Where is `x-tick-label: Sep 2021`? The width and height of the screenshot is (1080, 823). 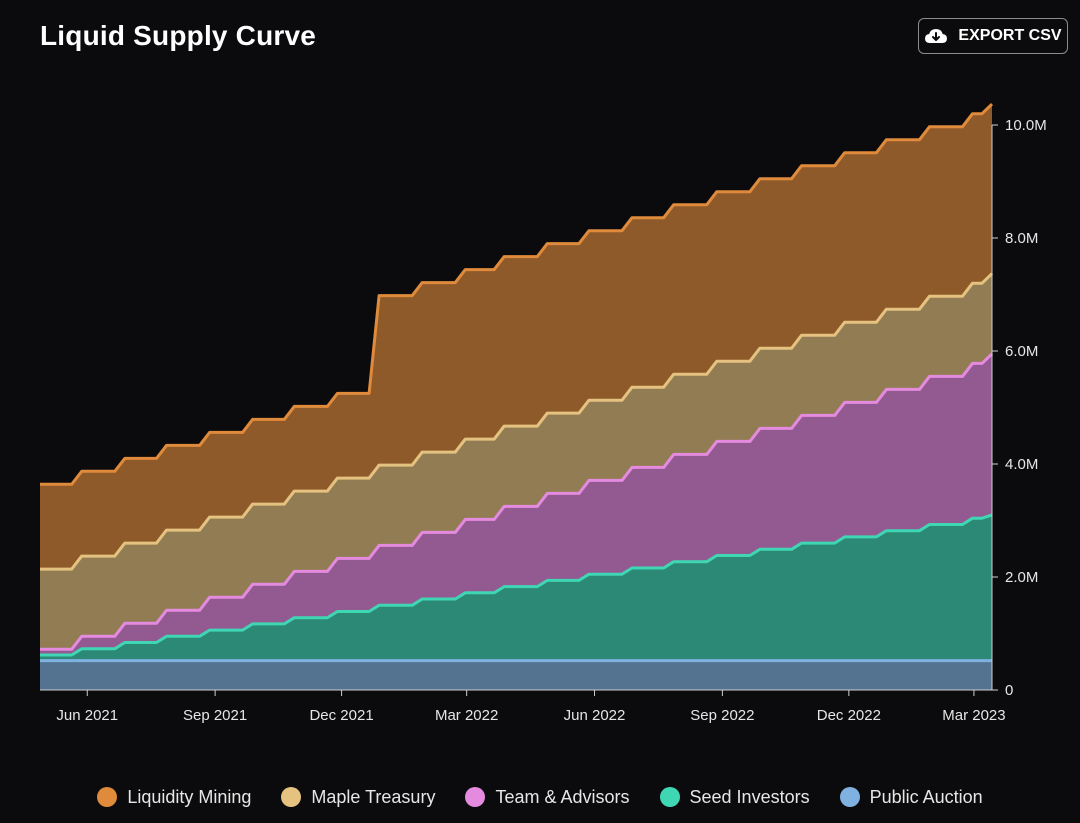
x-tick-label: Sep 2021 is located at coordinates (215, 715).